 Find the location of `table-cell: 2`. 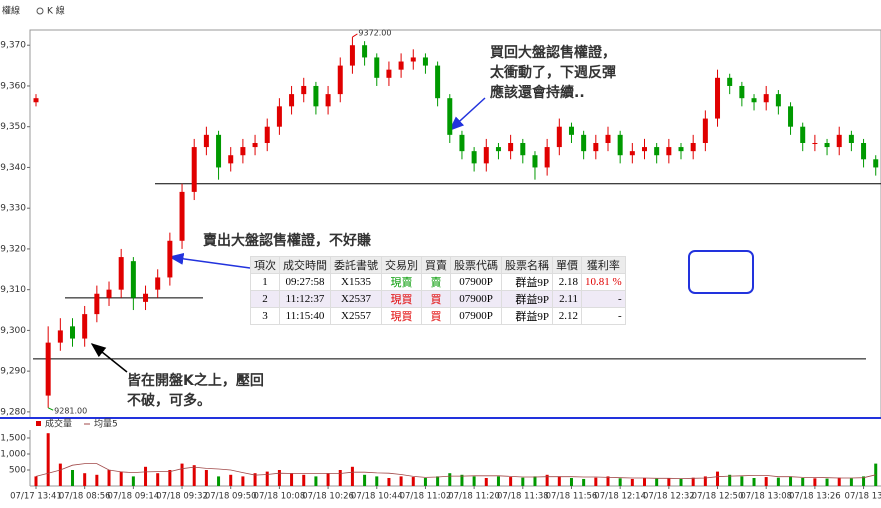

table-cell: 2 is located at coordinates (265, 299).